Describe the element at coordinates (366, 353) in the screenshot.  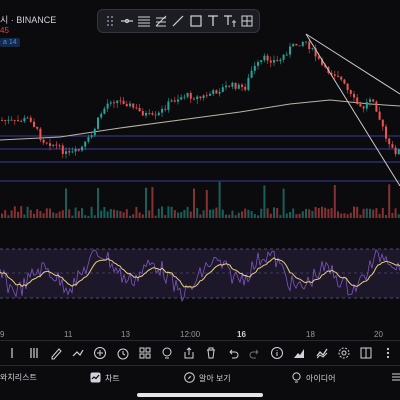
I see `layout-icon` at that location.